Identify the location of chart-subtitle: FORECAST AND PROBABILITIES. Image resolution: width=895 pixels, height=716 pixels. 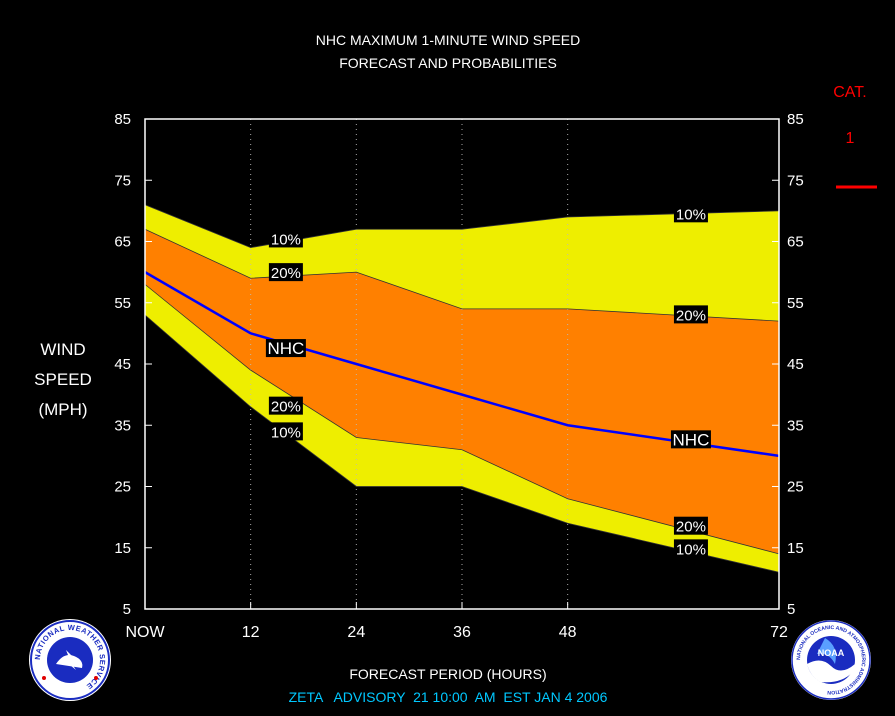
(448, 63).